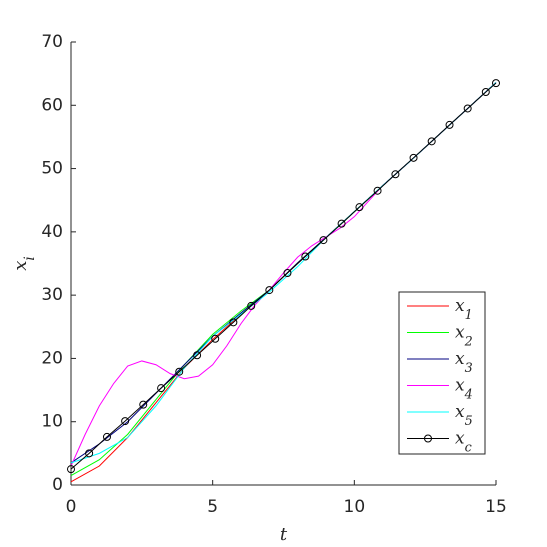 This screenshot has width=547, height=547. I want to click on y-tick-label: 20, so click(52, 358).